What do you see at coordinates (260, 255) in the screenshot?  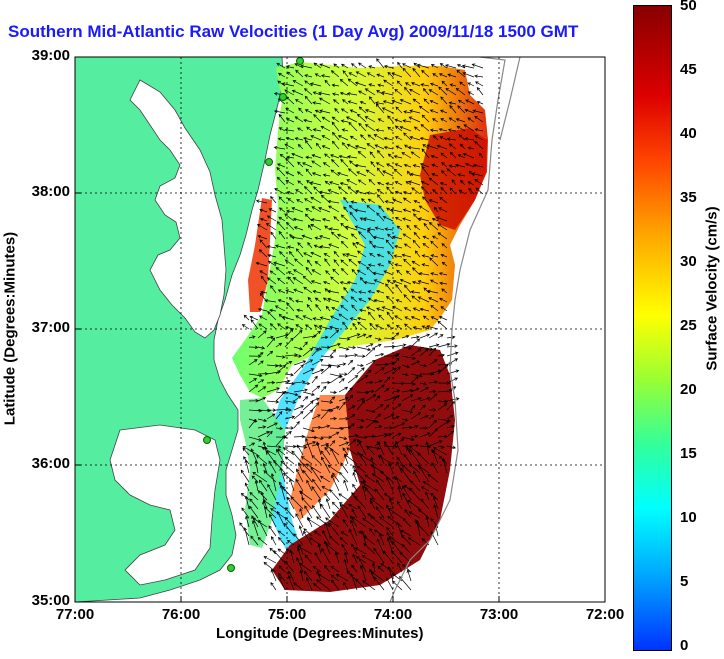 I see `high-velocity-coast` at bounding box center [260, 255].